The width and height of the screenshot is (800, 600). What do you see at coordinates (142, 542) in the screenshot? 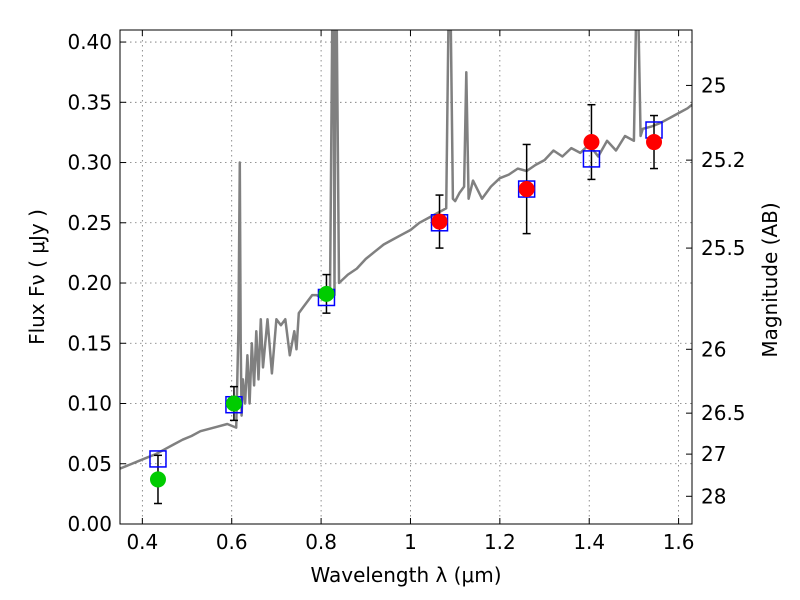
I see `x-tick-label: 0.4` at bounding box center [142, 542].